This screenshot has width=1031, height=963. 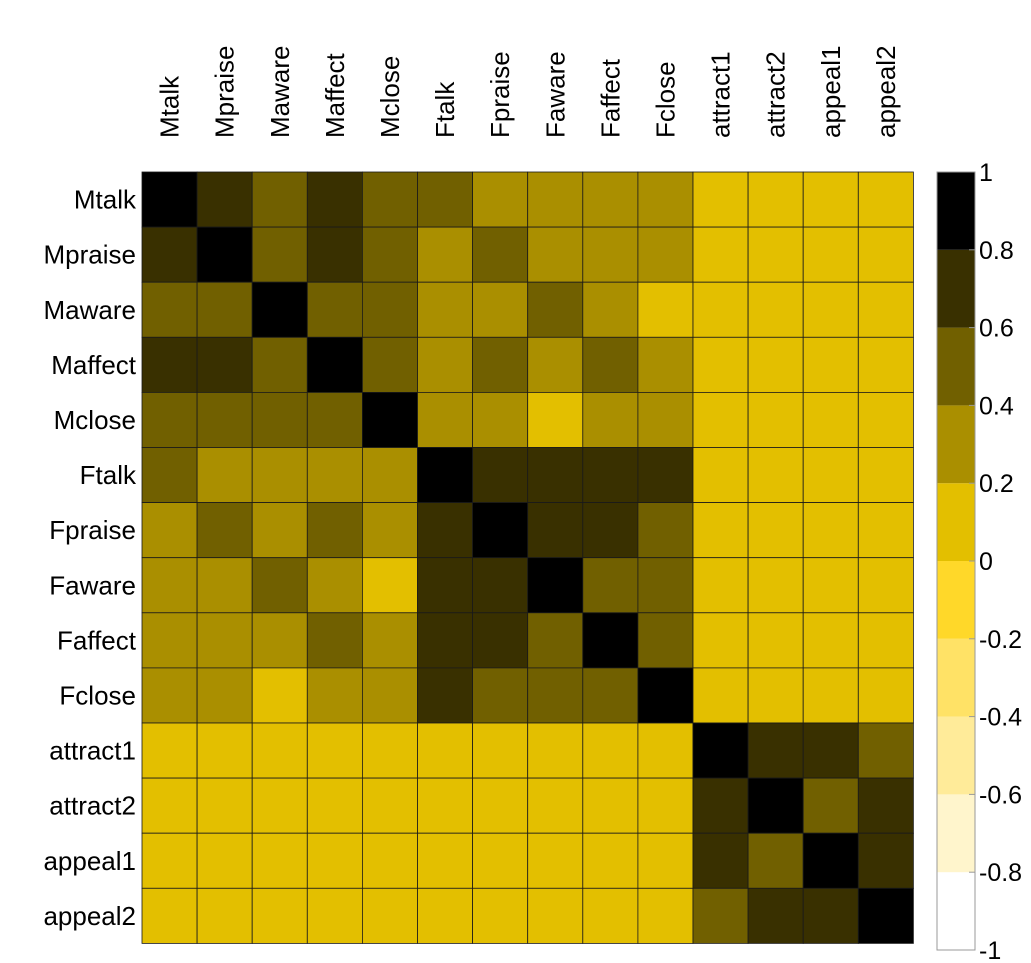 I want to click on heatmap-cell-Mtalk-Ftalk, so click(x=445, y=199).